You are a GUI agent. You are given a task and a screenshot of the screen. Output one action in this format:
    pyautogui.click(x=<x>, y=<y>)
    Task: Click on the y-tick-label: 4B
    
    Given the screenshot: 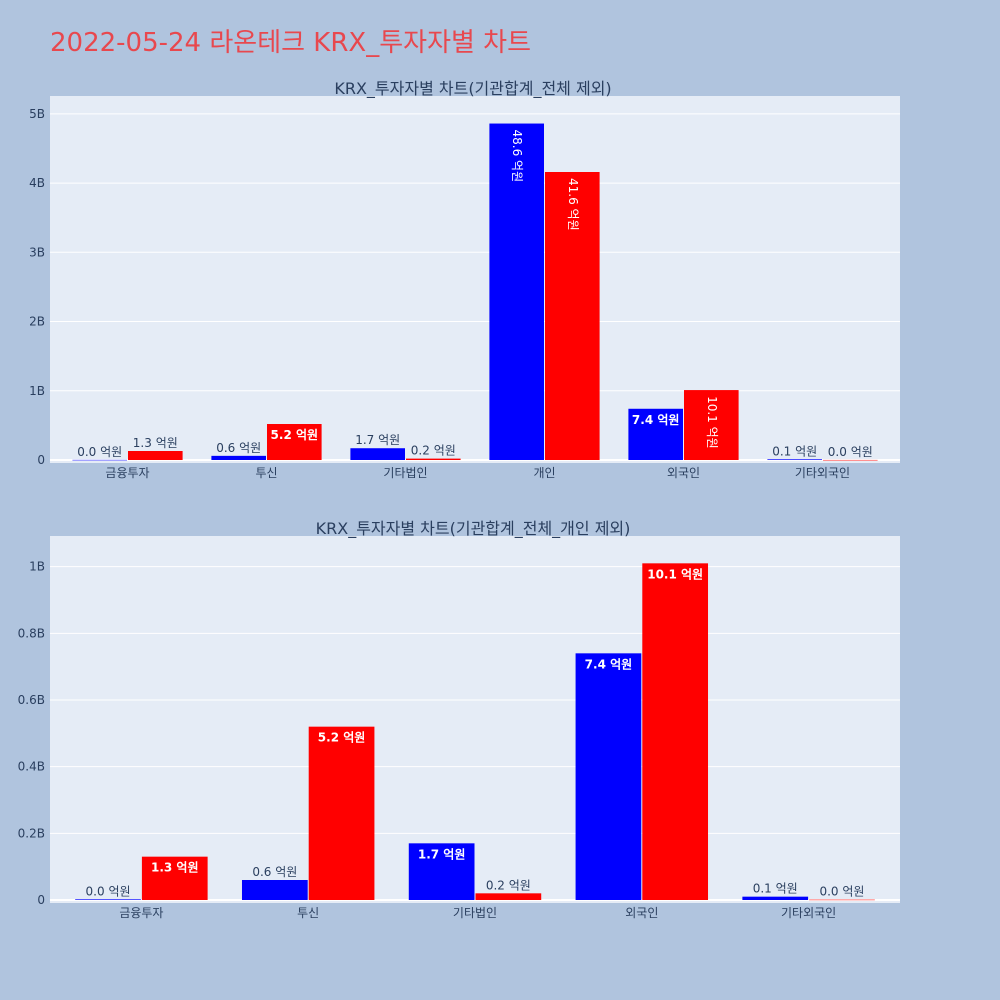 What is the action you would take?
    pyautogui.click(x=37, y=183)
    